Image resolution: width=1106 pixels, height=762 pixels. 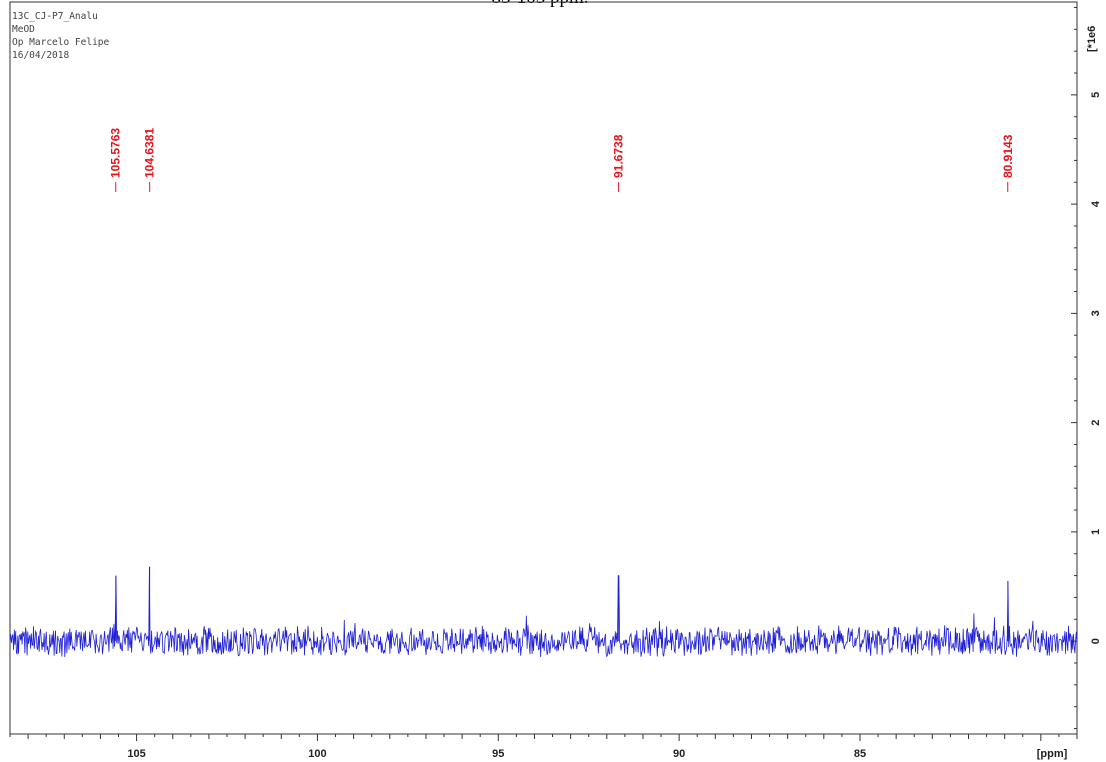 What do you see at coordinates (1096, 95) in the screenshot?
I see `y-tick-label: 5` at bounding box center [1096, 95].